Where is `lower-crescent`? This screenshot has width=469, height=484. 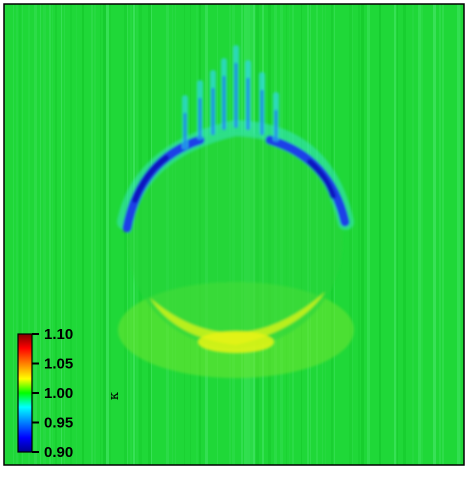
lower-crescent is located at coordinates (237, 318).